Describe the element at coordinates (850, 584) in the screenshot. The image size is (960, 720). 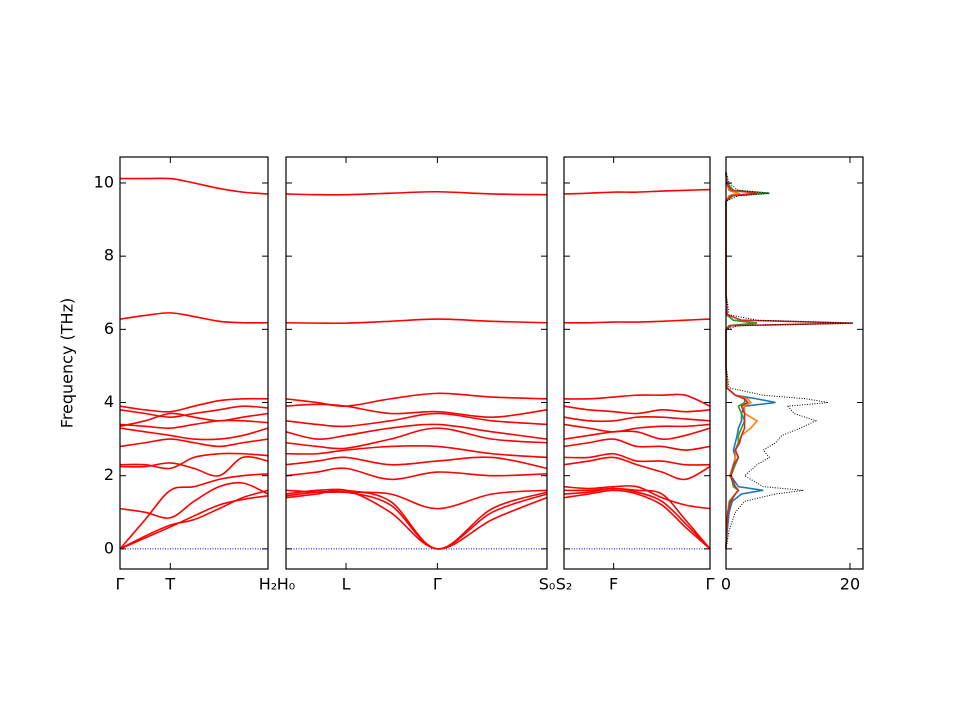
I see `x-tick-label: 20` at that location.